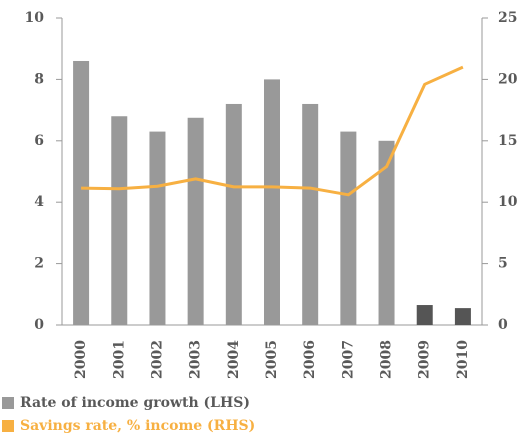 The height and width of the screenshot is (441, 523). I want to click on x-tick-label: 2010, so click(463, 359).